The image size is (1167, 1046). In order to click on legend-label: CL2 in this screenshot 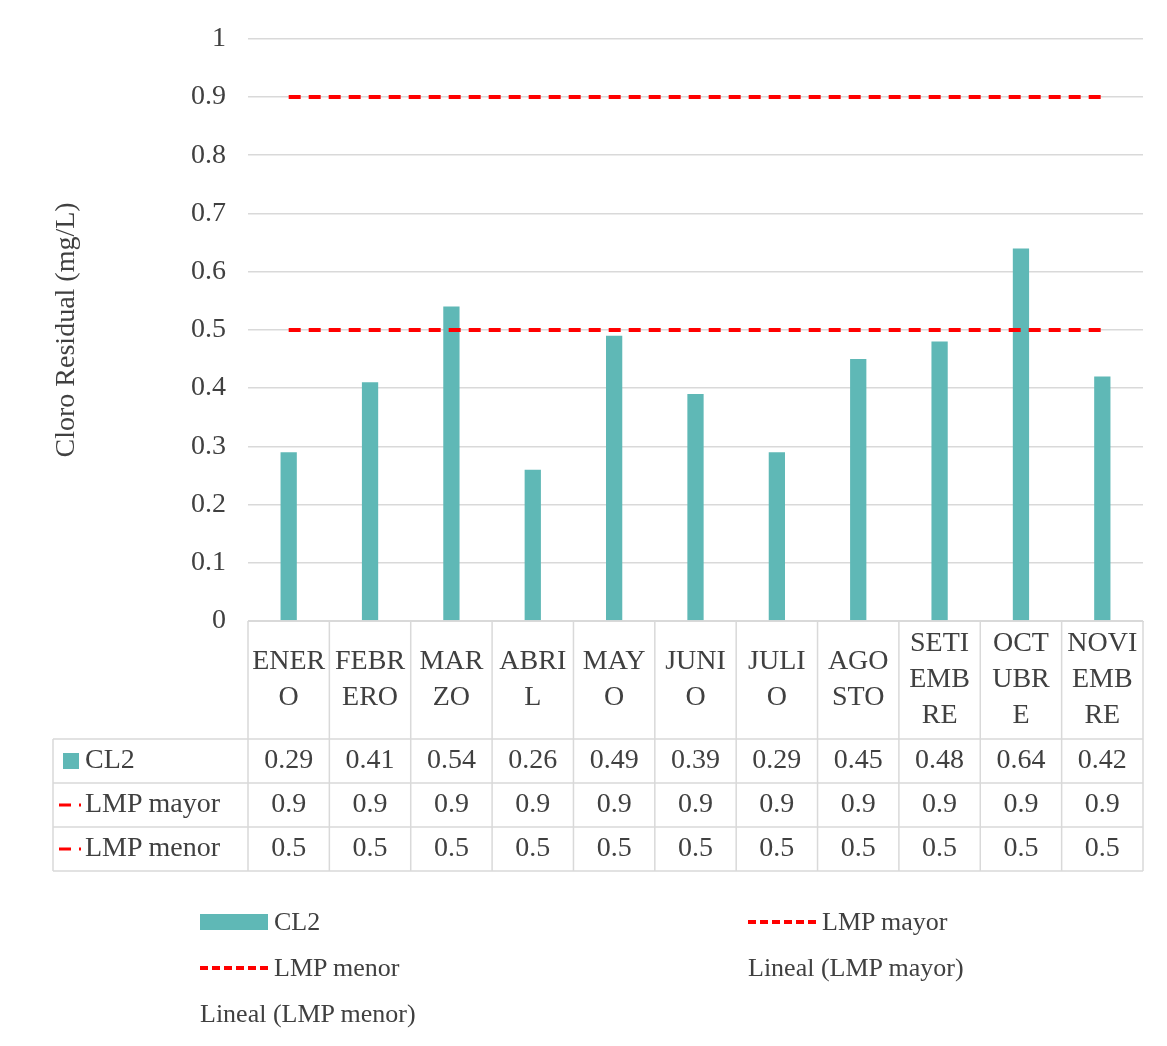, I will do `click(110, 759)`.